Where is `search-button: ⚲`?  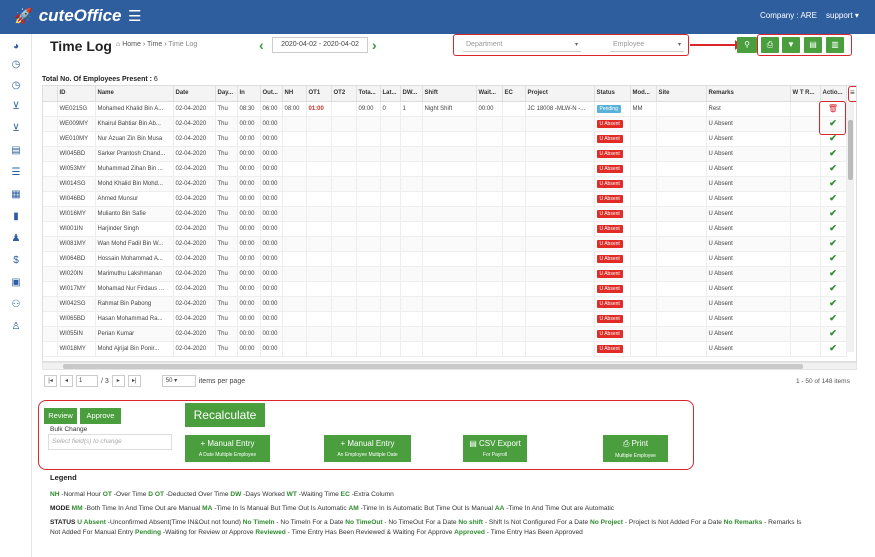
search-button: ⚲ is located at coordinates (747, 45).